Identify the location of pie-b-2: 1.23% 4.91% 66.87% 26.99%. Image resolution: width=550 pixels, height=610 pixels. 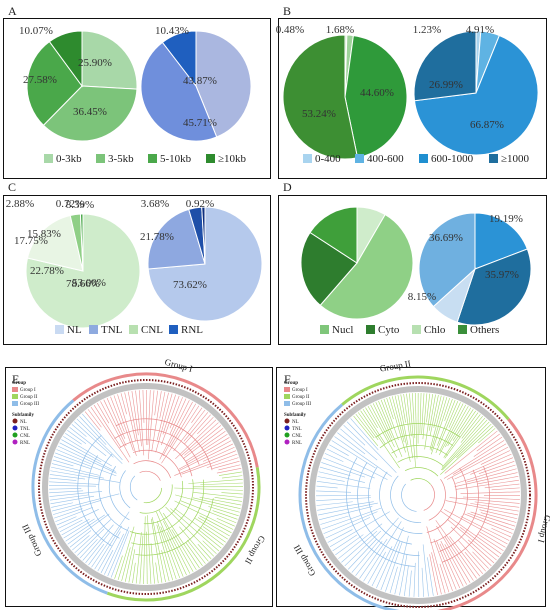
(476, 90).